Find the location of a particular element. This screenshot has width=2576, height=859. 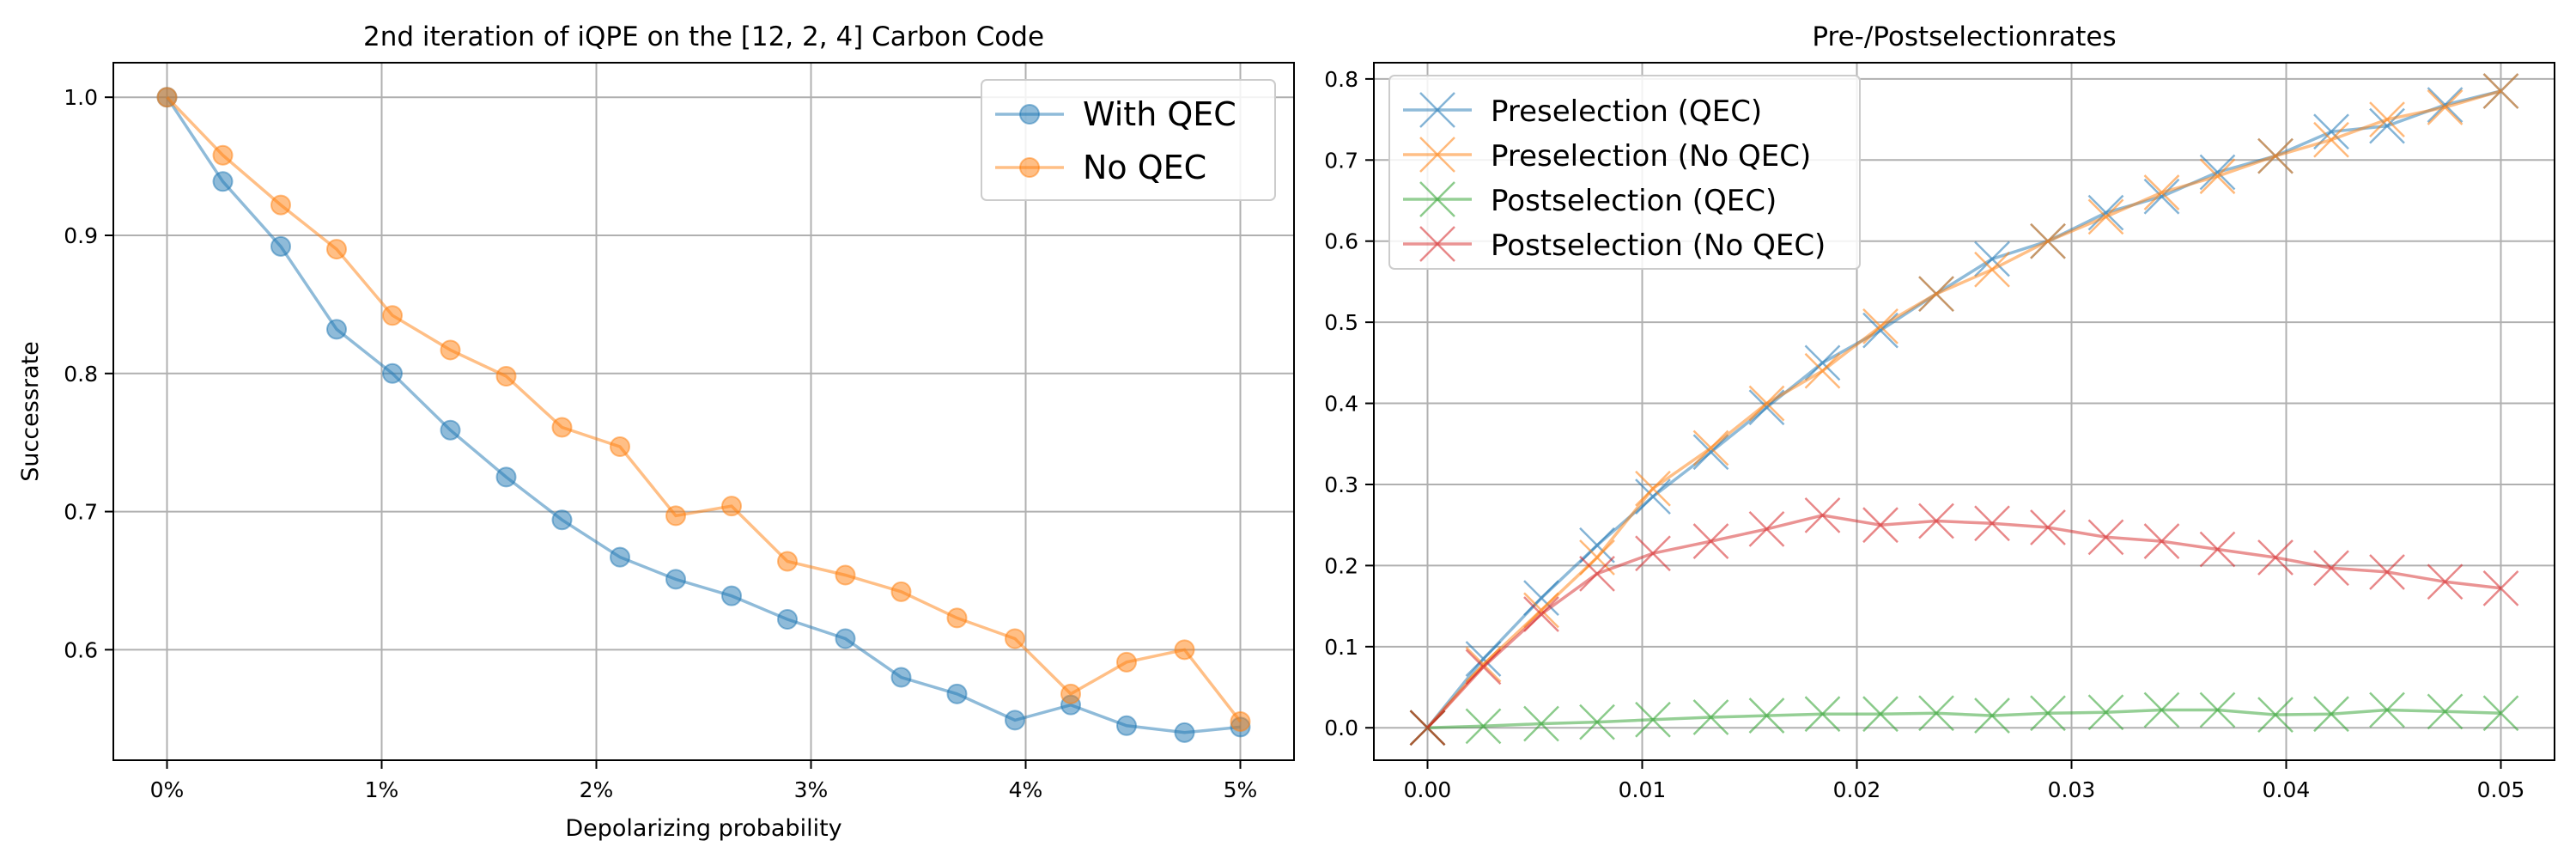

selection-rate-legend-box is located at coordinates (1624, 172).